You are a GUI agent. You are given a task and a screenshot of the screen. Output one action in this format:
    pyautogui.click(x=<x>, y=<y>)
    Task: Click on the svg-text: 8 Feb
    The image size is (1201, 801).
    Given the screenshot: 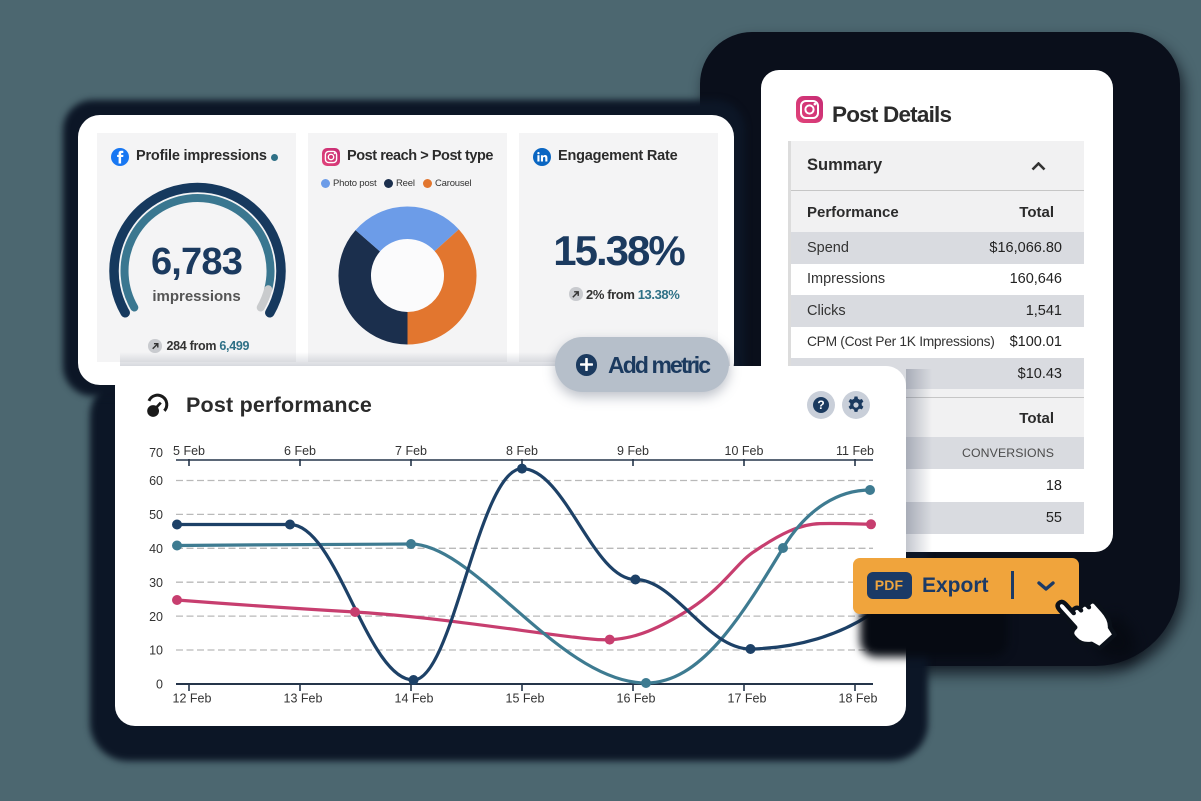 What is the action you would take?
    pyautogui.click(x=522, y=451)
    